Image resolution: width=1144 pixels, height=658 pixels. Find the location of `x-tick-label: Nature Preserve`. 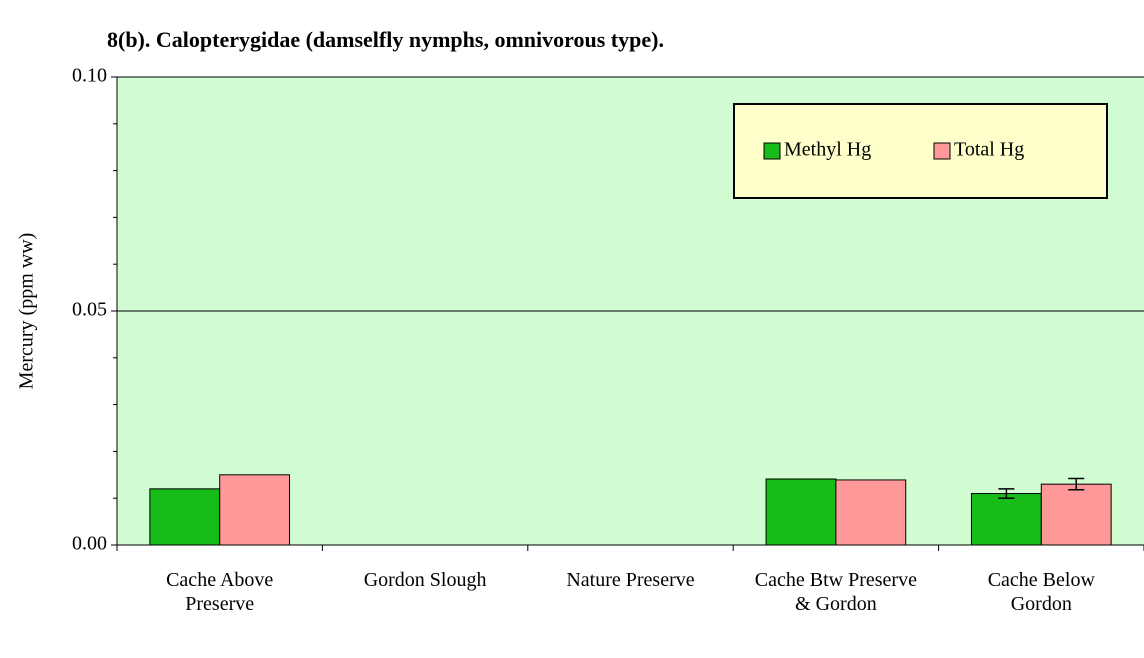

x-tick-label: Nature Preserve is located at coordinates (630, 580).